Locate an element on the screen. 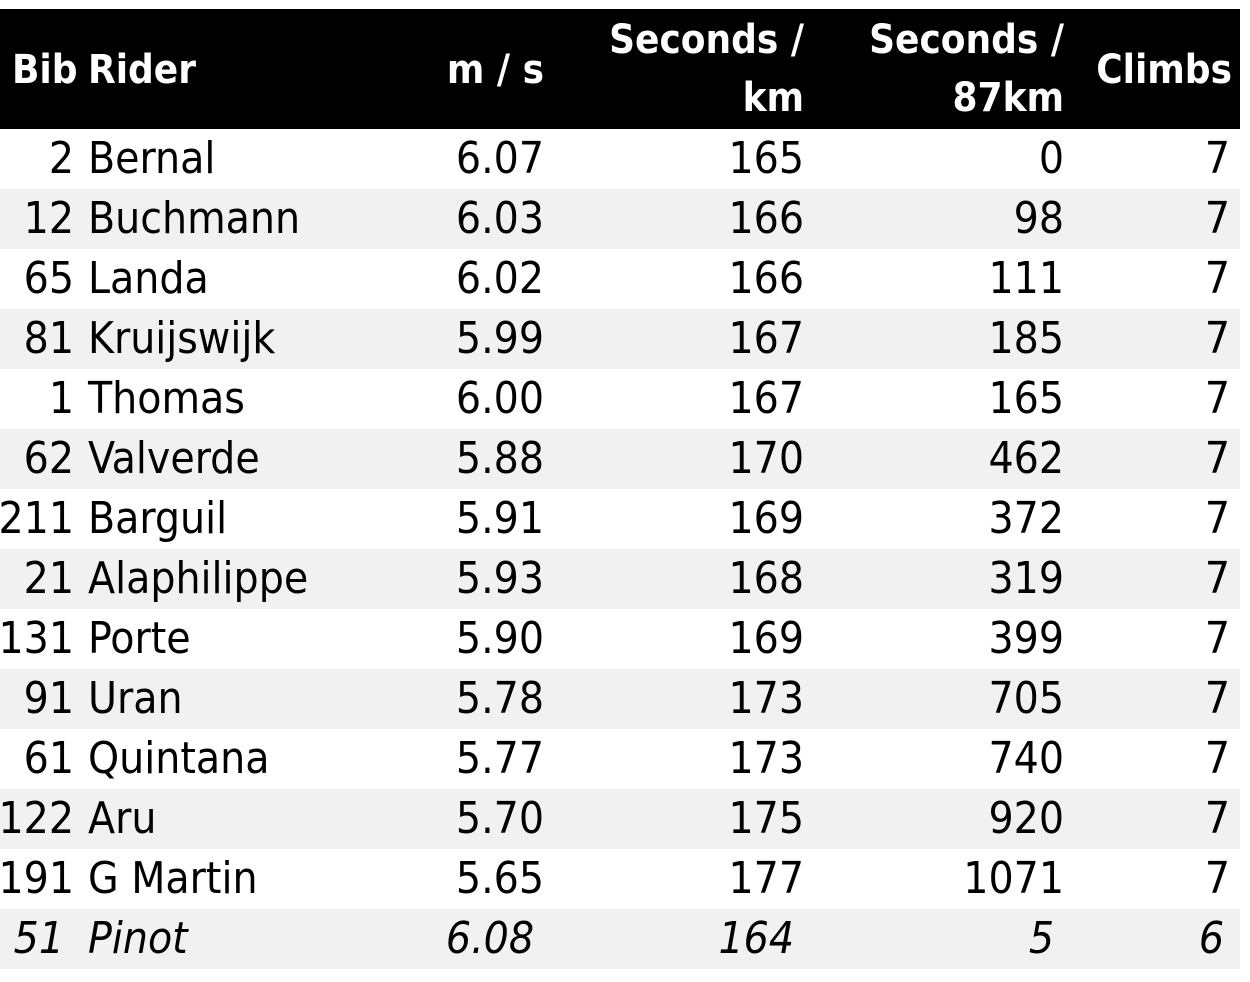 This screenshot has width=1250, height=982. seconds-per-87km-cell: 372 is located at coordinates (1026, 518).